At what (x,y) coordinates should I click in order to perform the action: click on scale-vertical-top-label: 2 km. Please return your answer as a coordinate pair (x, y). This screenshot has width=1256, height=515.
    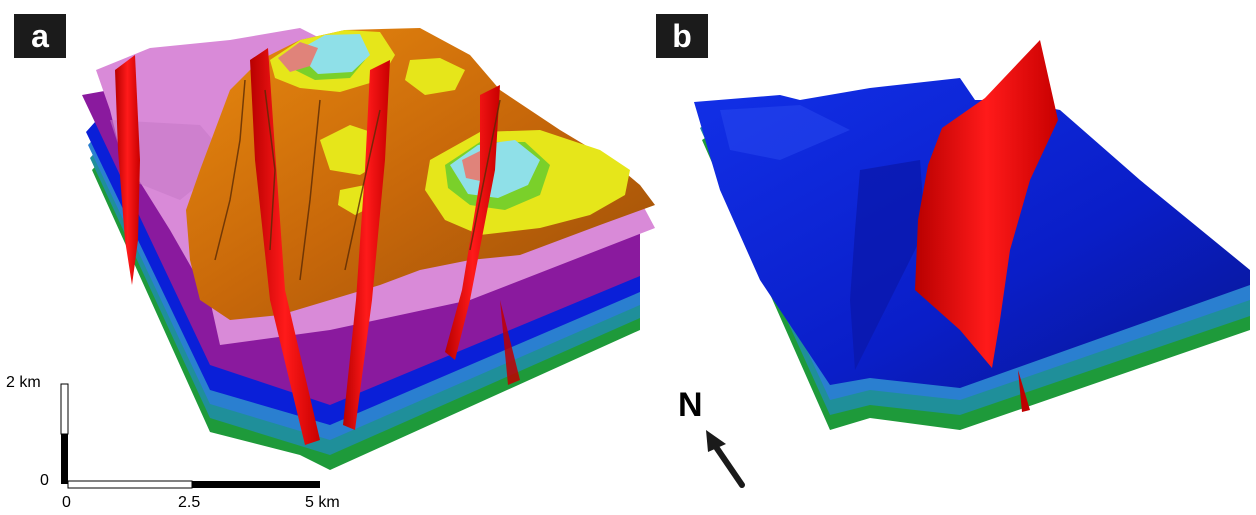
    Looking at the image, I should click on (23, 382).